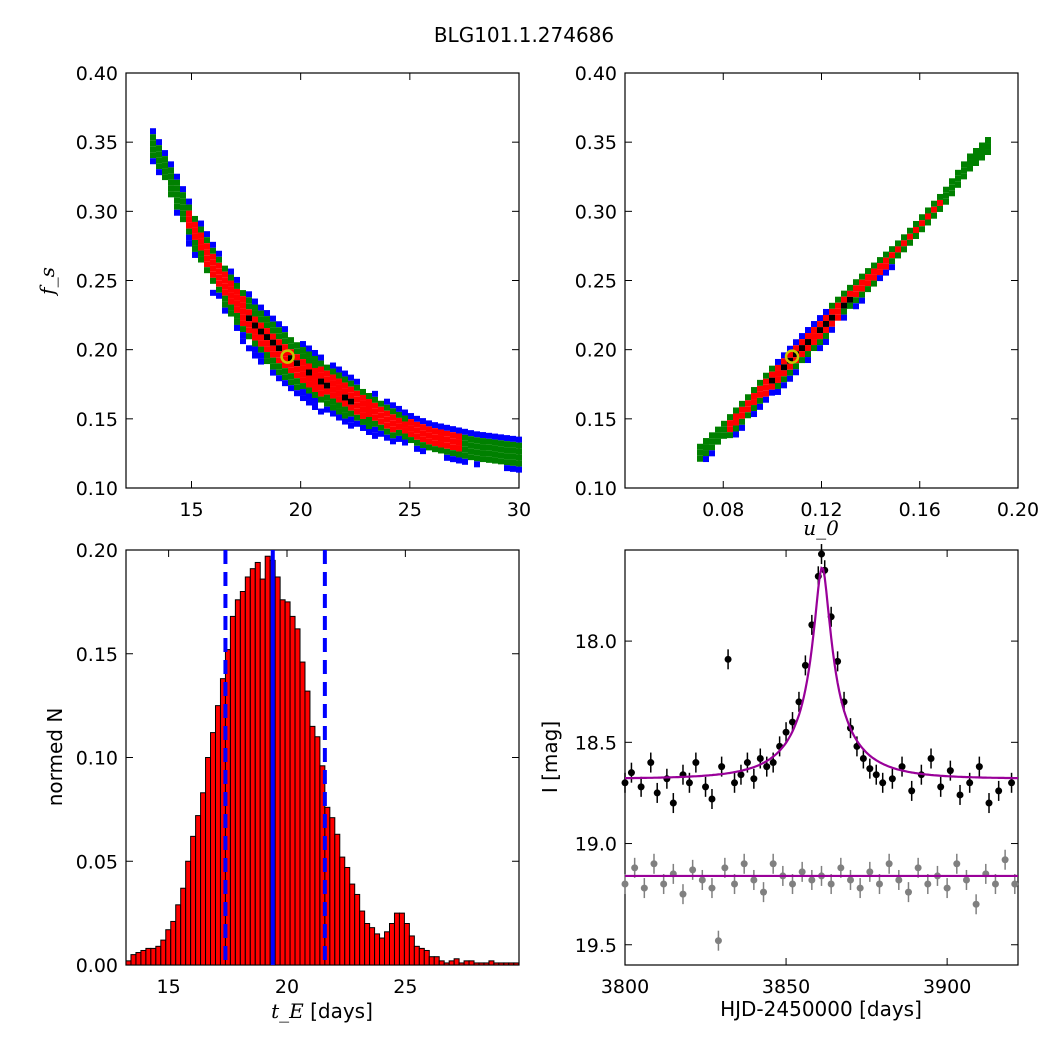  What do you see at coordinates (792, 356) in the screenshot?
I see `best-fit-marker` at bounding box center [792, 356].